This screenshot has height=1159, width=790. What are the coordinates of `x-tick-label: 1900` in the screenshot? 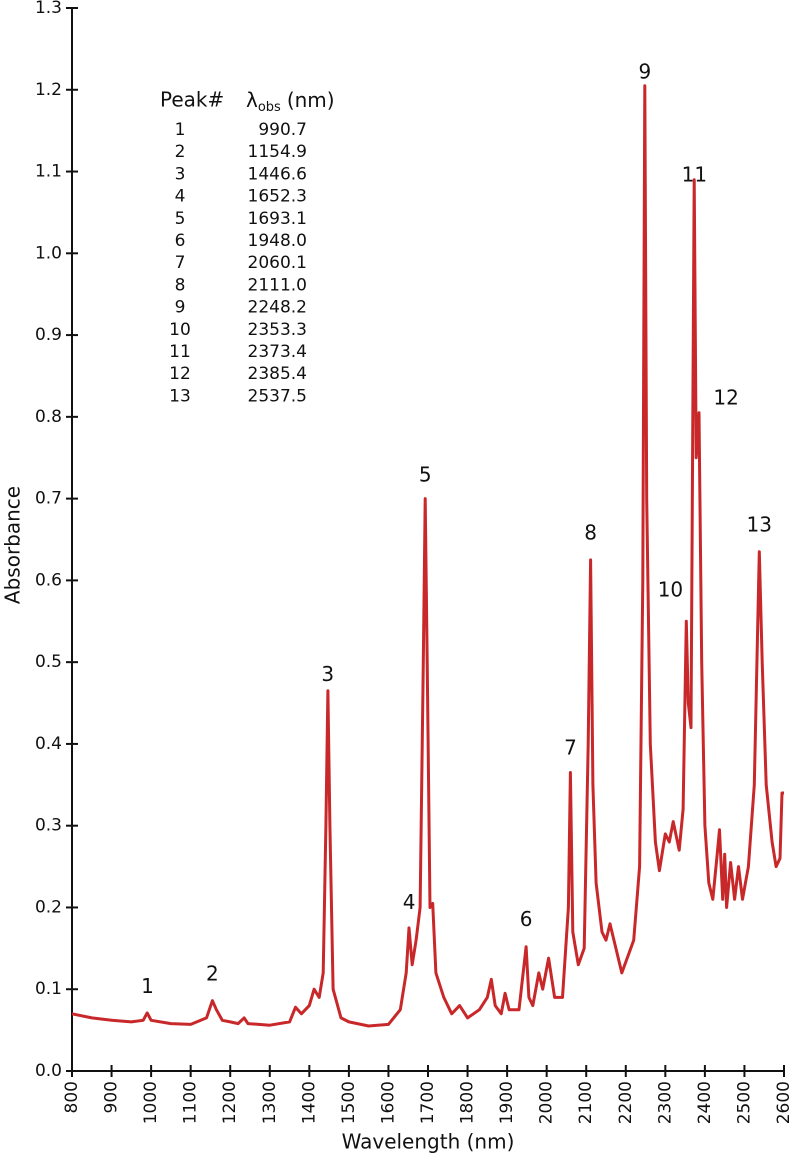 It's located at (507, 1102).